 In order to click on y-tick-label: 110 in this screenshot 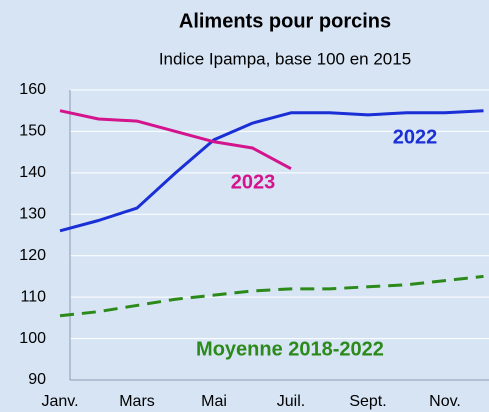, I will do `click(33, 296)`.